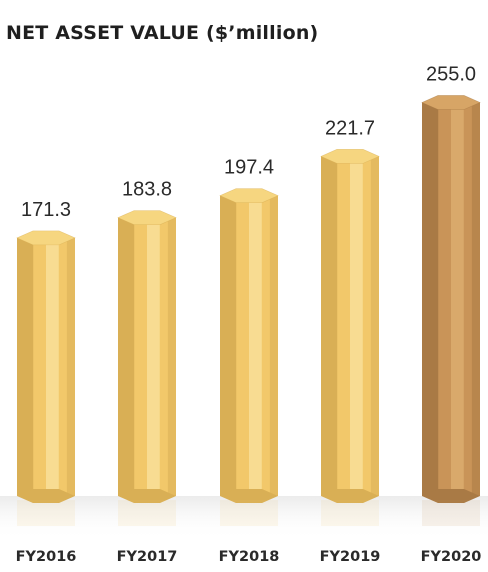  I want to click on category-label: FY2016, so click(46, 557).